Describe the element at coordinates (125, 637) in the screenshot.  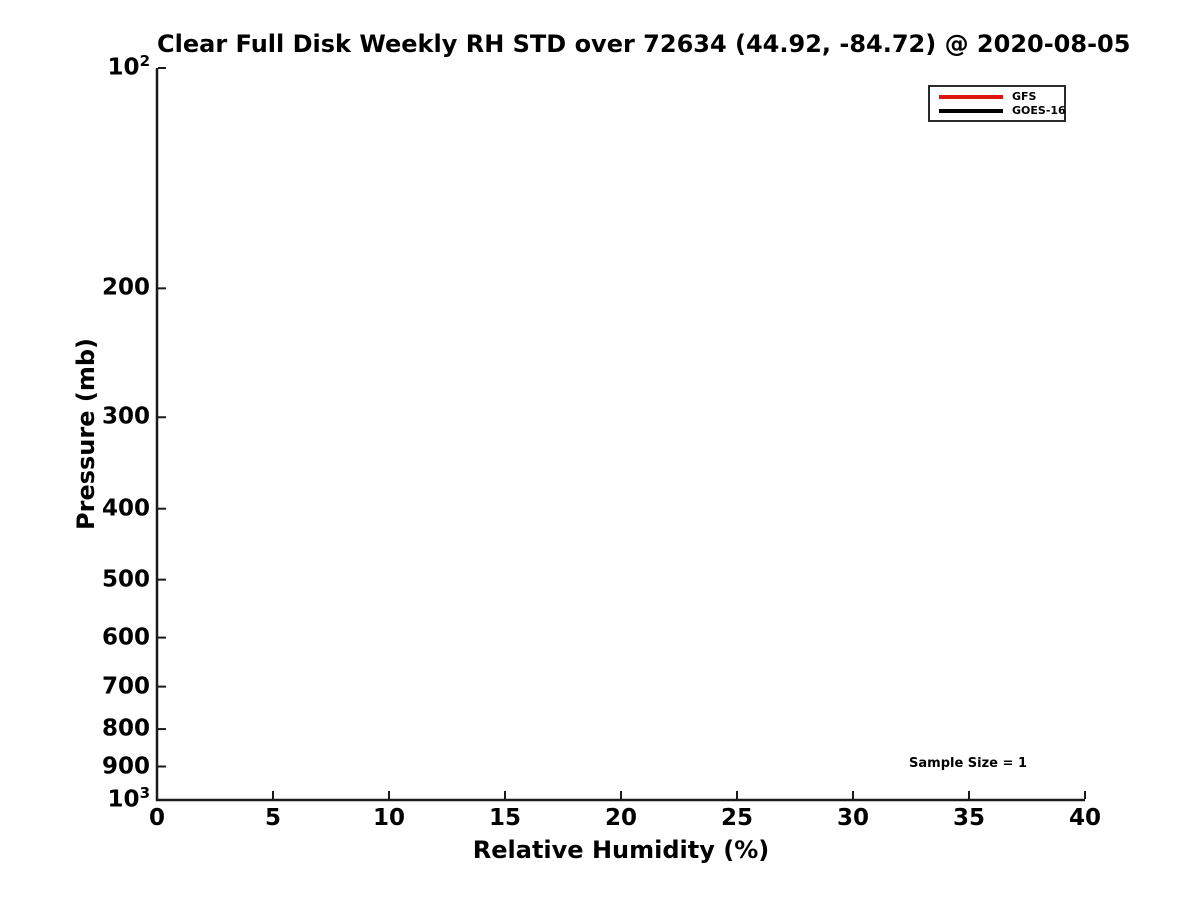
I see `y-tick-label: 600` at that location.